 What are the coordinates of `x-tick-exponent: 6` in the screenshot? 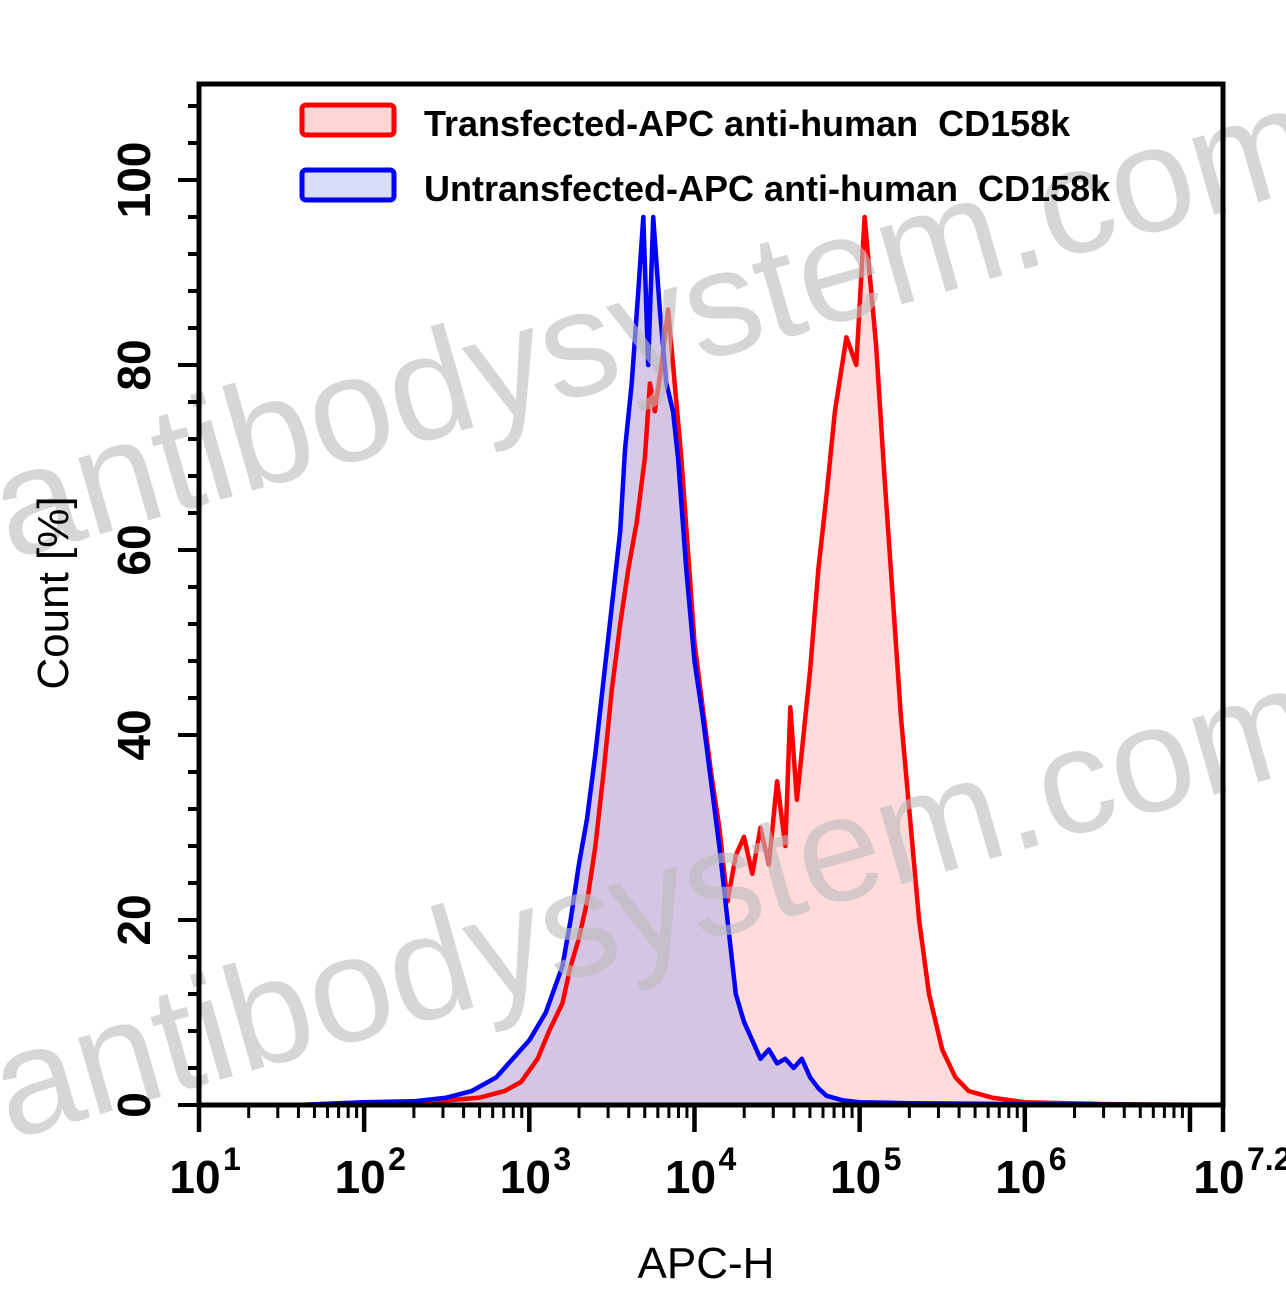 It's located at (1058, 1159).